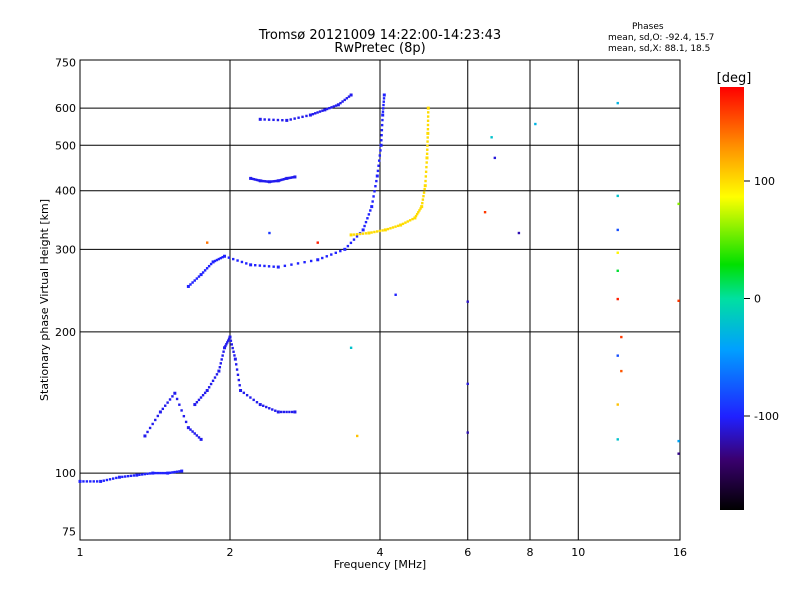 The image size is (800, 600). What do you see at coordinates (648, 27) in the screenshot?
I see `phases-heading: Phases` at bounding box center [648, 27].